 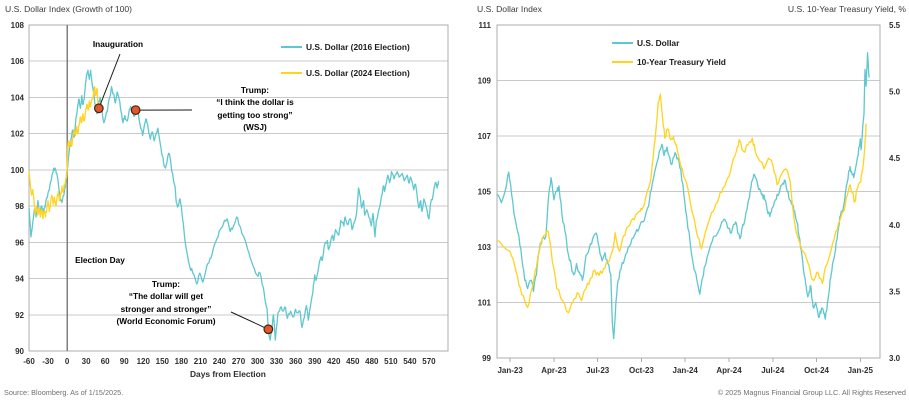 I want to click on x-axis-tick-label: 540, so click(x=410, y=361).